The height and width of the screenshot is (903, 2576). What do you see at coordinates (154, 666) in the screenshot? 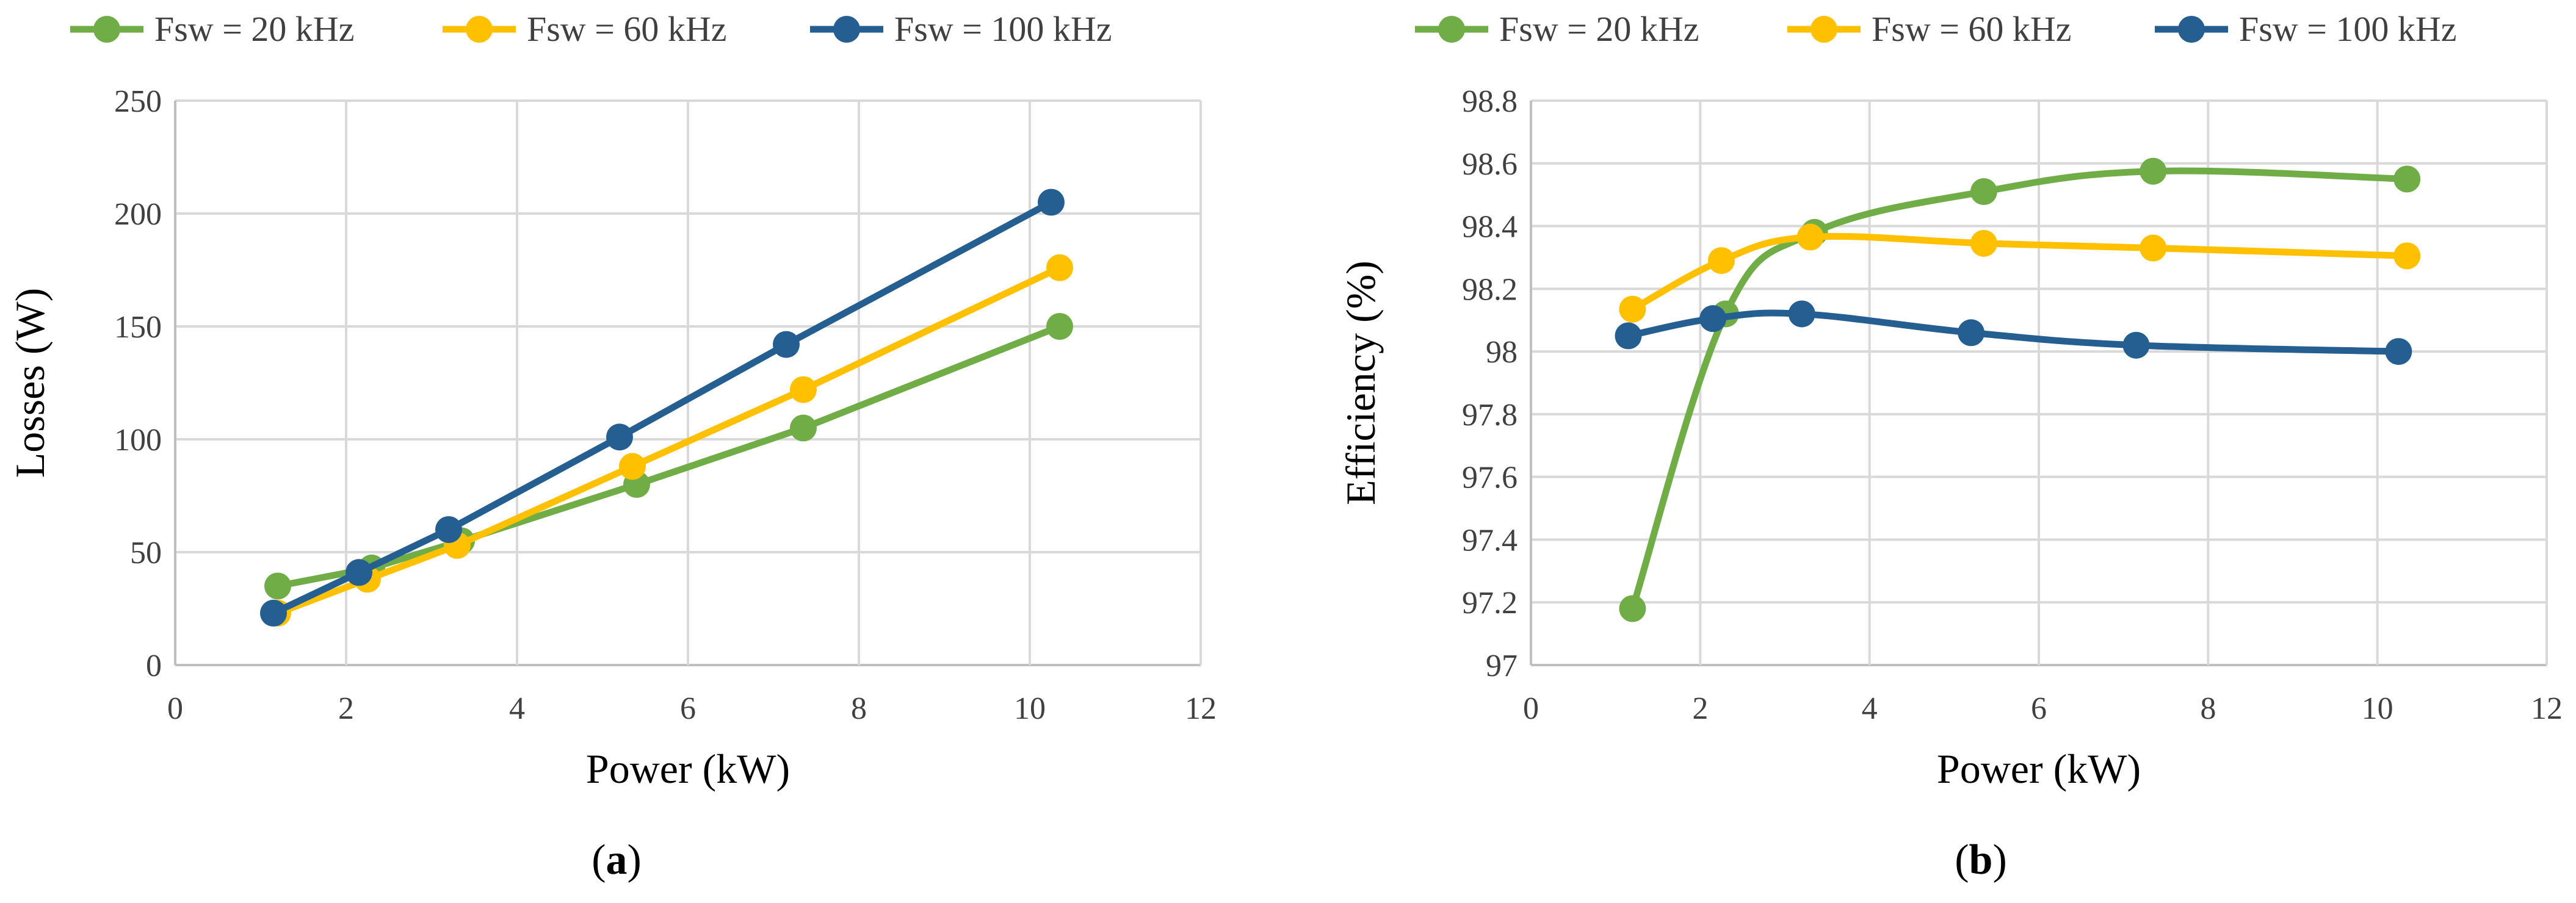
I see `y-tick-label: 0` at bounding box center [154, 666].